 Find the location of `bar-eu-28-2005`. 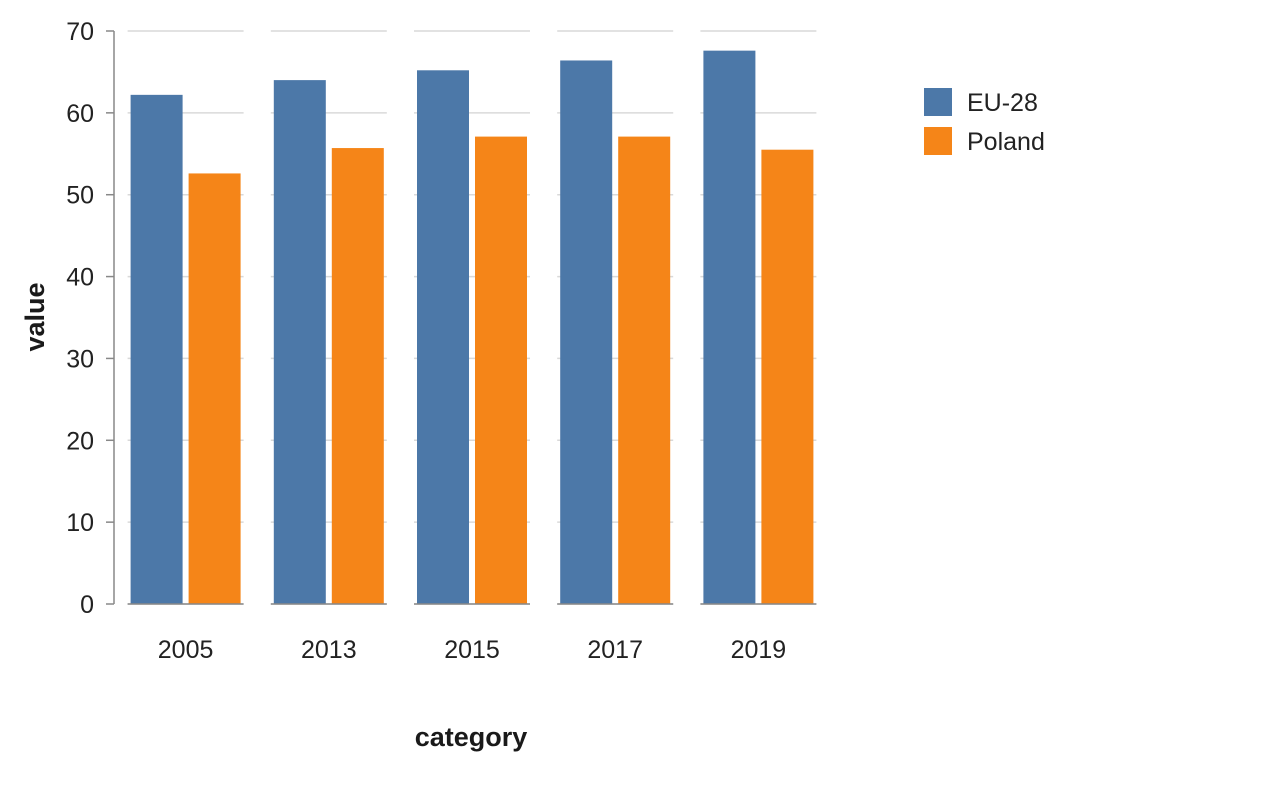

bar-eu-28-2005 is located at coordinates (156, 349).